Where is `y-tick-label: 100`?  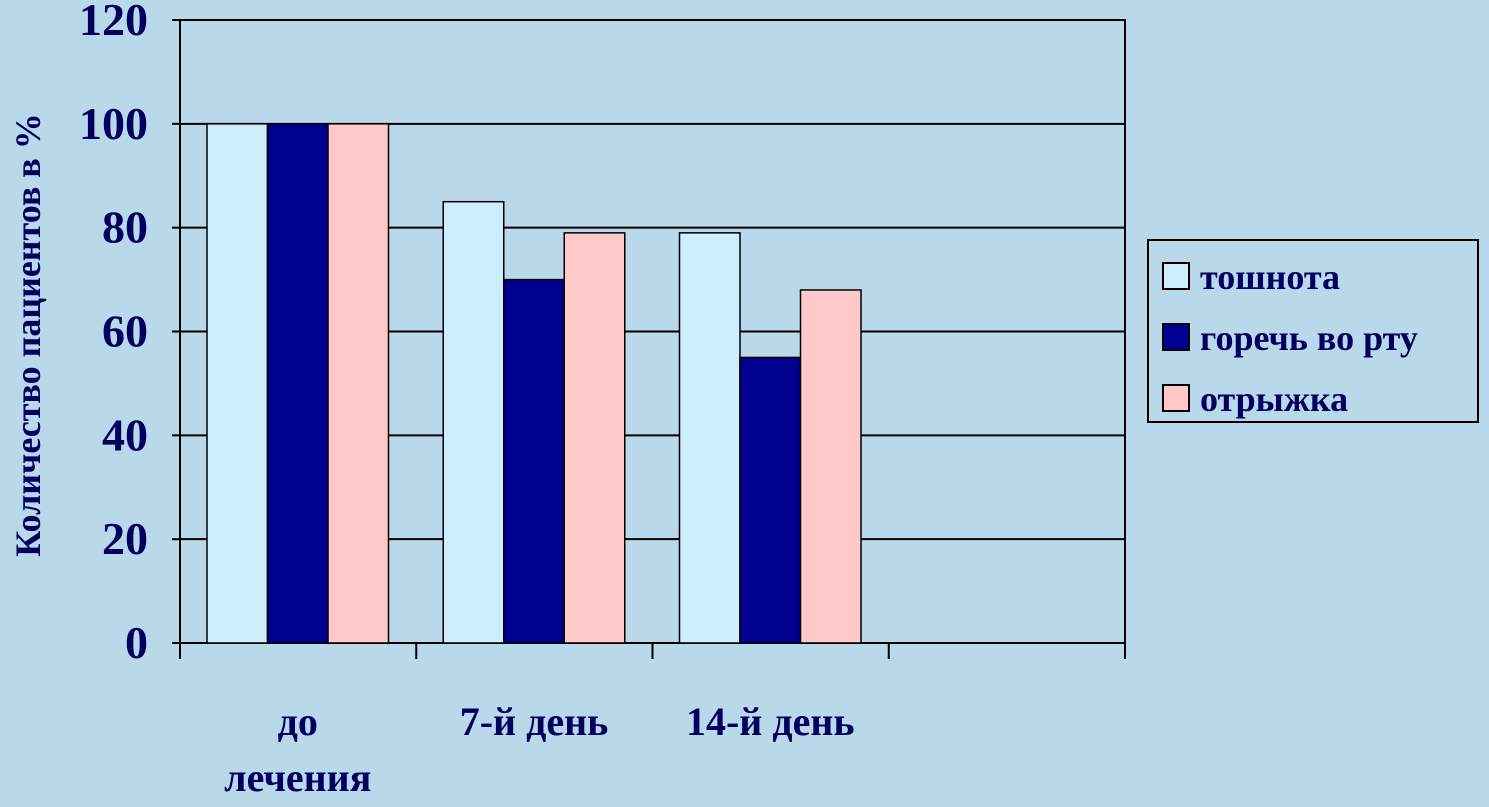
y-tick-label: 100 is located at coordinates (113, 123).